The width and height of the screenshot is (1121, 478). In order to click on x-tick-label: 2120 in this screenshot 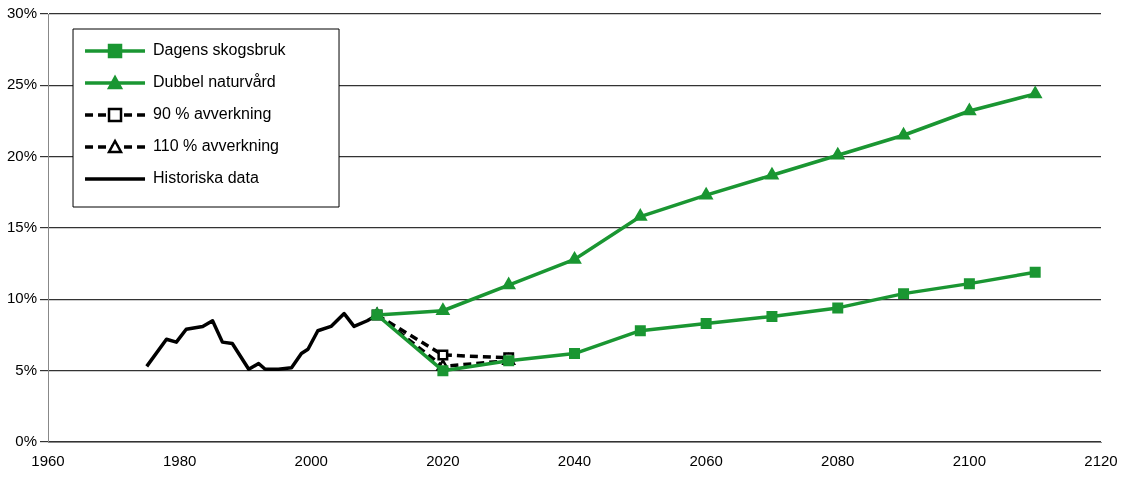, I will do `click(1101, 461)`.